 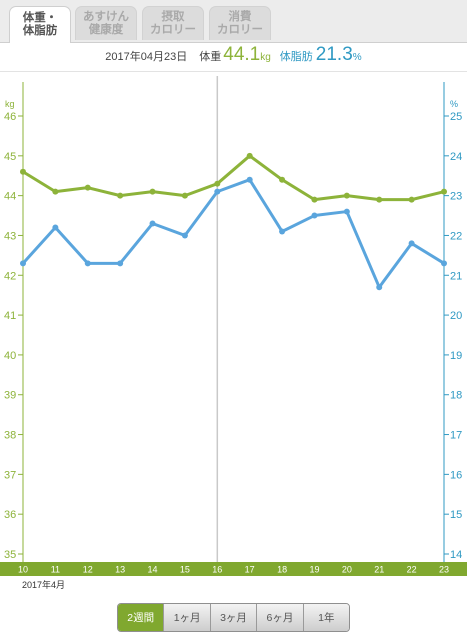 I want to click on left-axis-tick-label: 42, so click(x=10, y=276).